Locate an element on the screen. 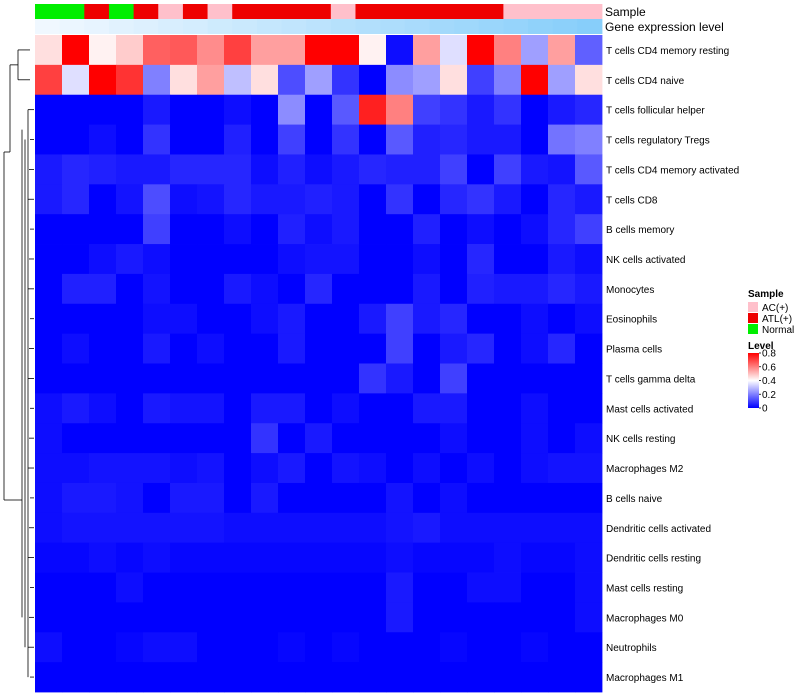 Image resolution: width=800 pixels, height=700 pixels. row-label: Dendritic cells activated is located at coordinates (658, 529).